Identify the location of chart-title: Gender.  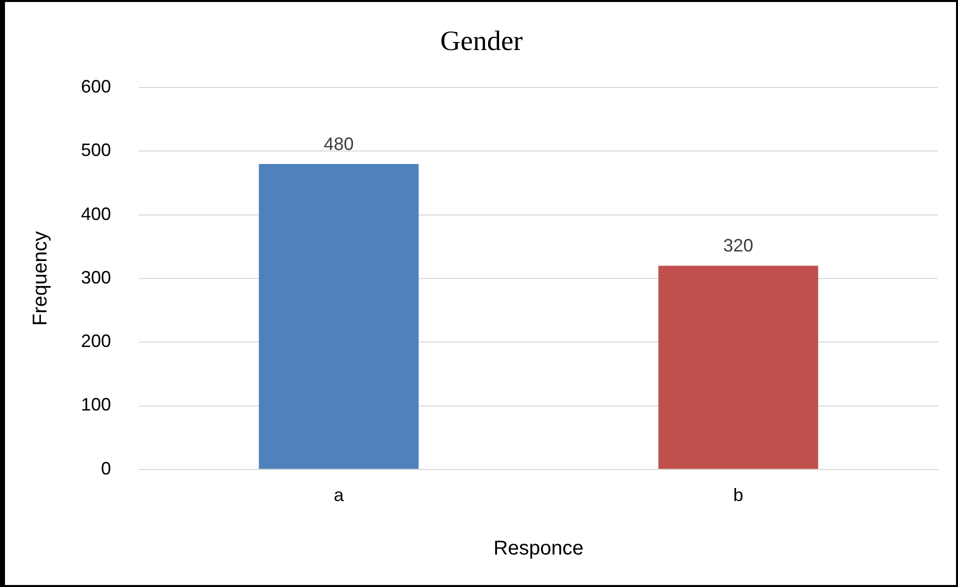
(482, 42).